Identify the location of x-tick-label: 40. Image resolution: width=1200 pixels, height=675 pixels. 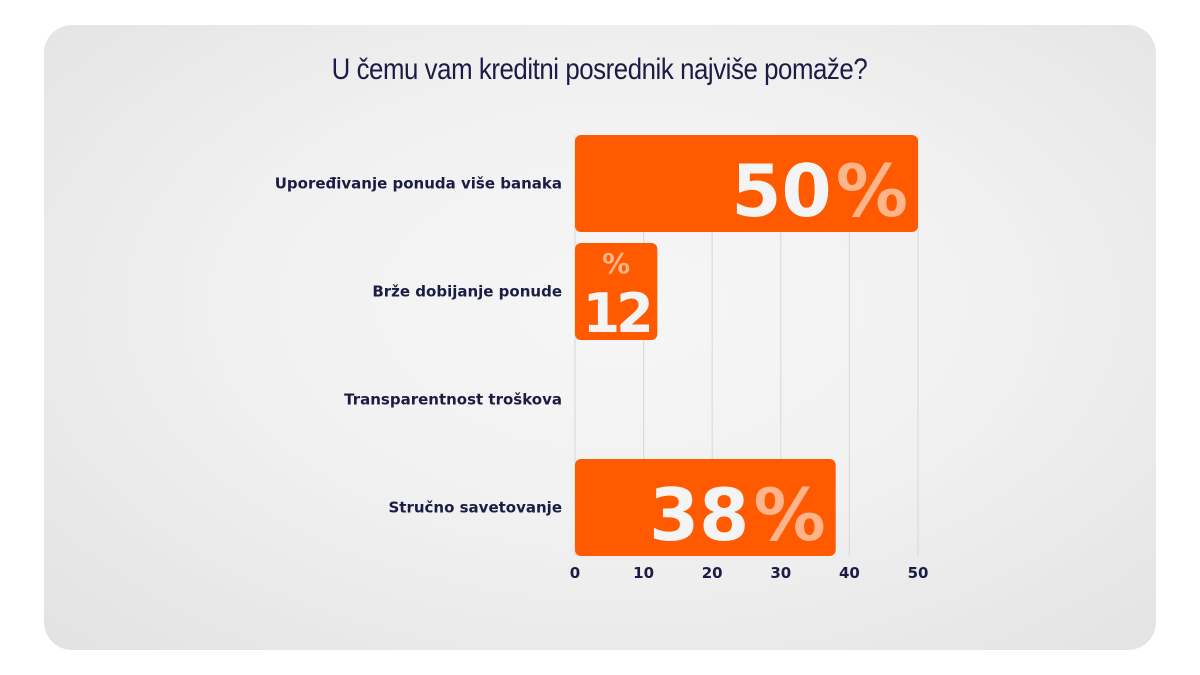
(849, 573).